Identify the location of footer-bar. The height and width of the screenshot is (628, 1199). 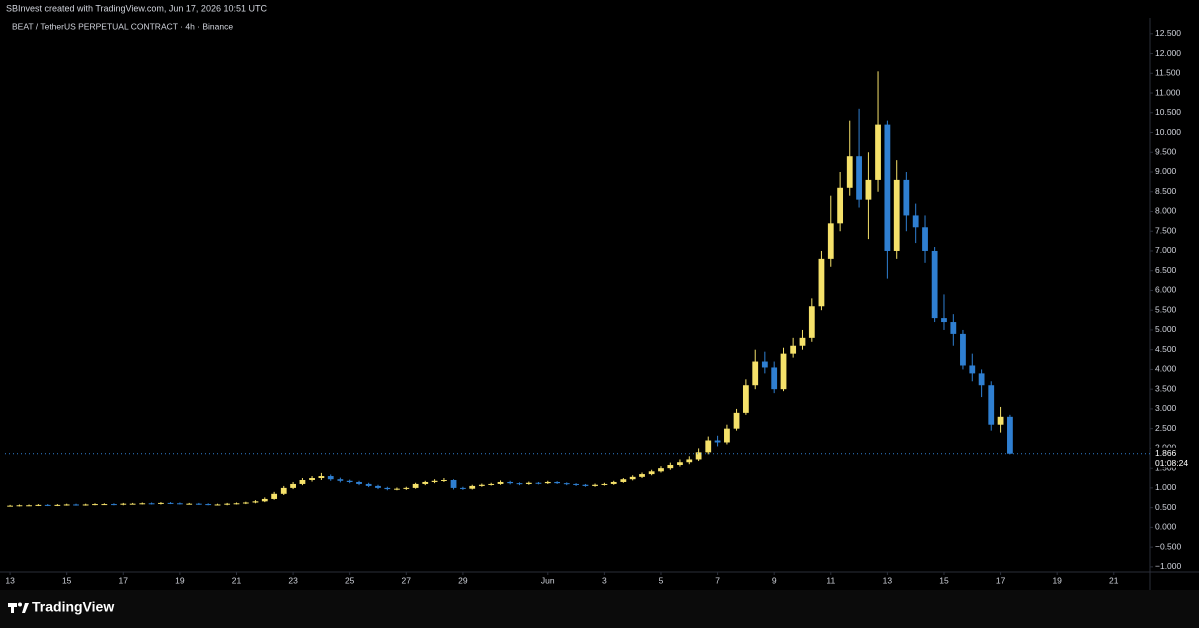
(599, 609).